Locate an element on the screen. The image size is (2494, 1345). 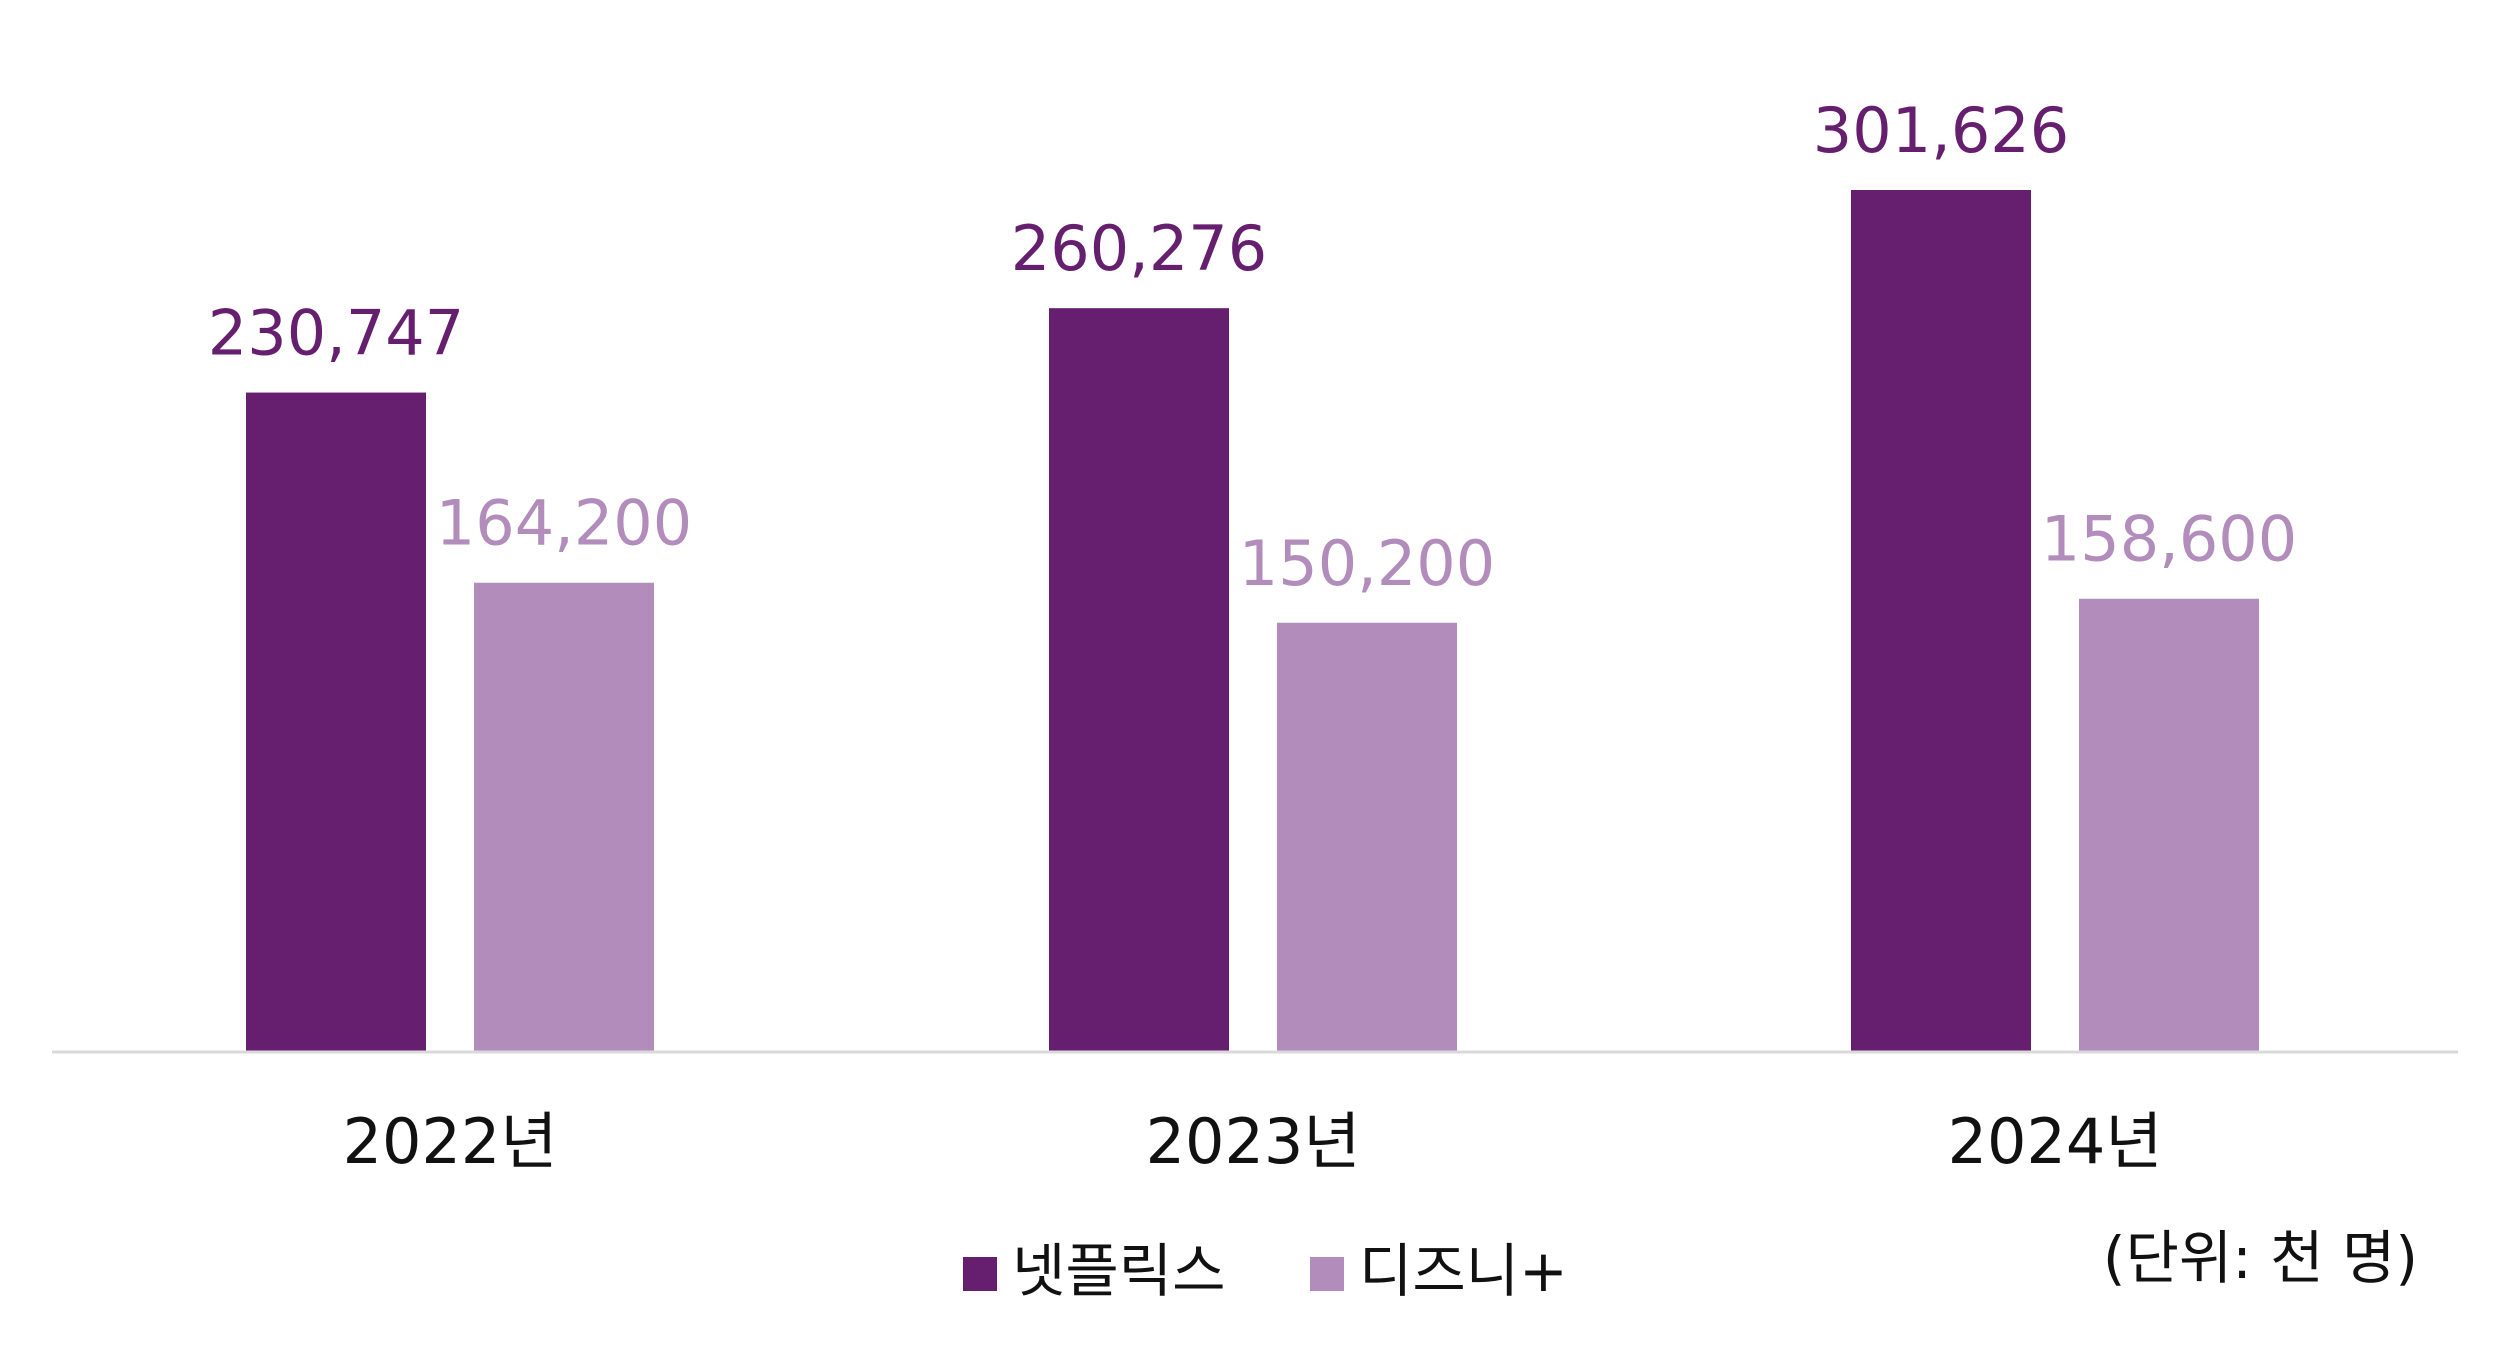
category-label-2023: 2023년 is located at coordinates (1253, 1141).